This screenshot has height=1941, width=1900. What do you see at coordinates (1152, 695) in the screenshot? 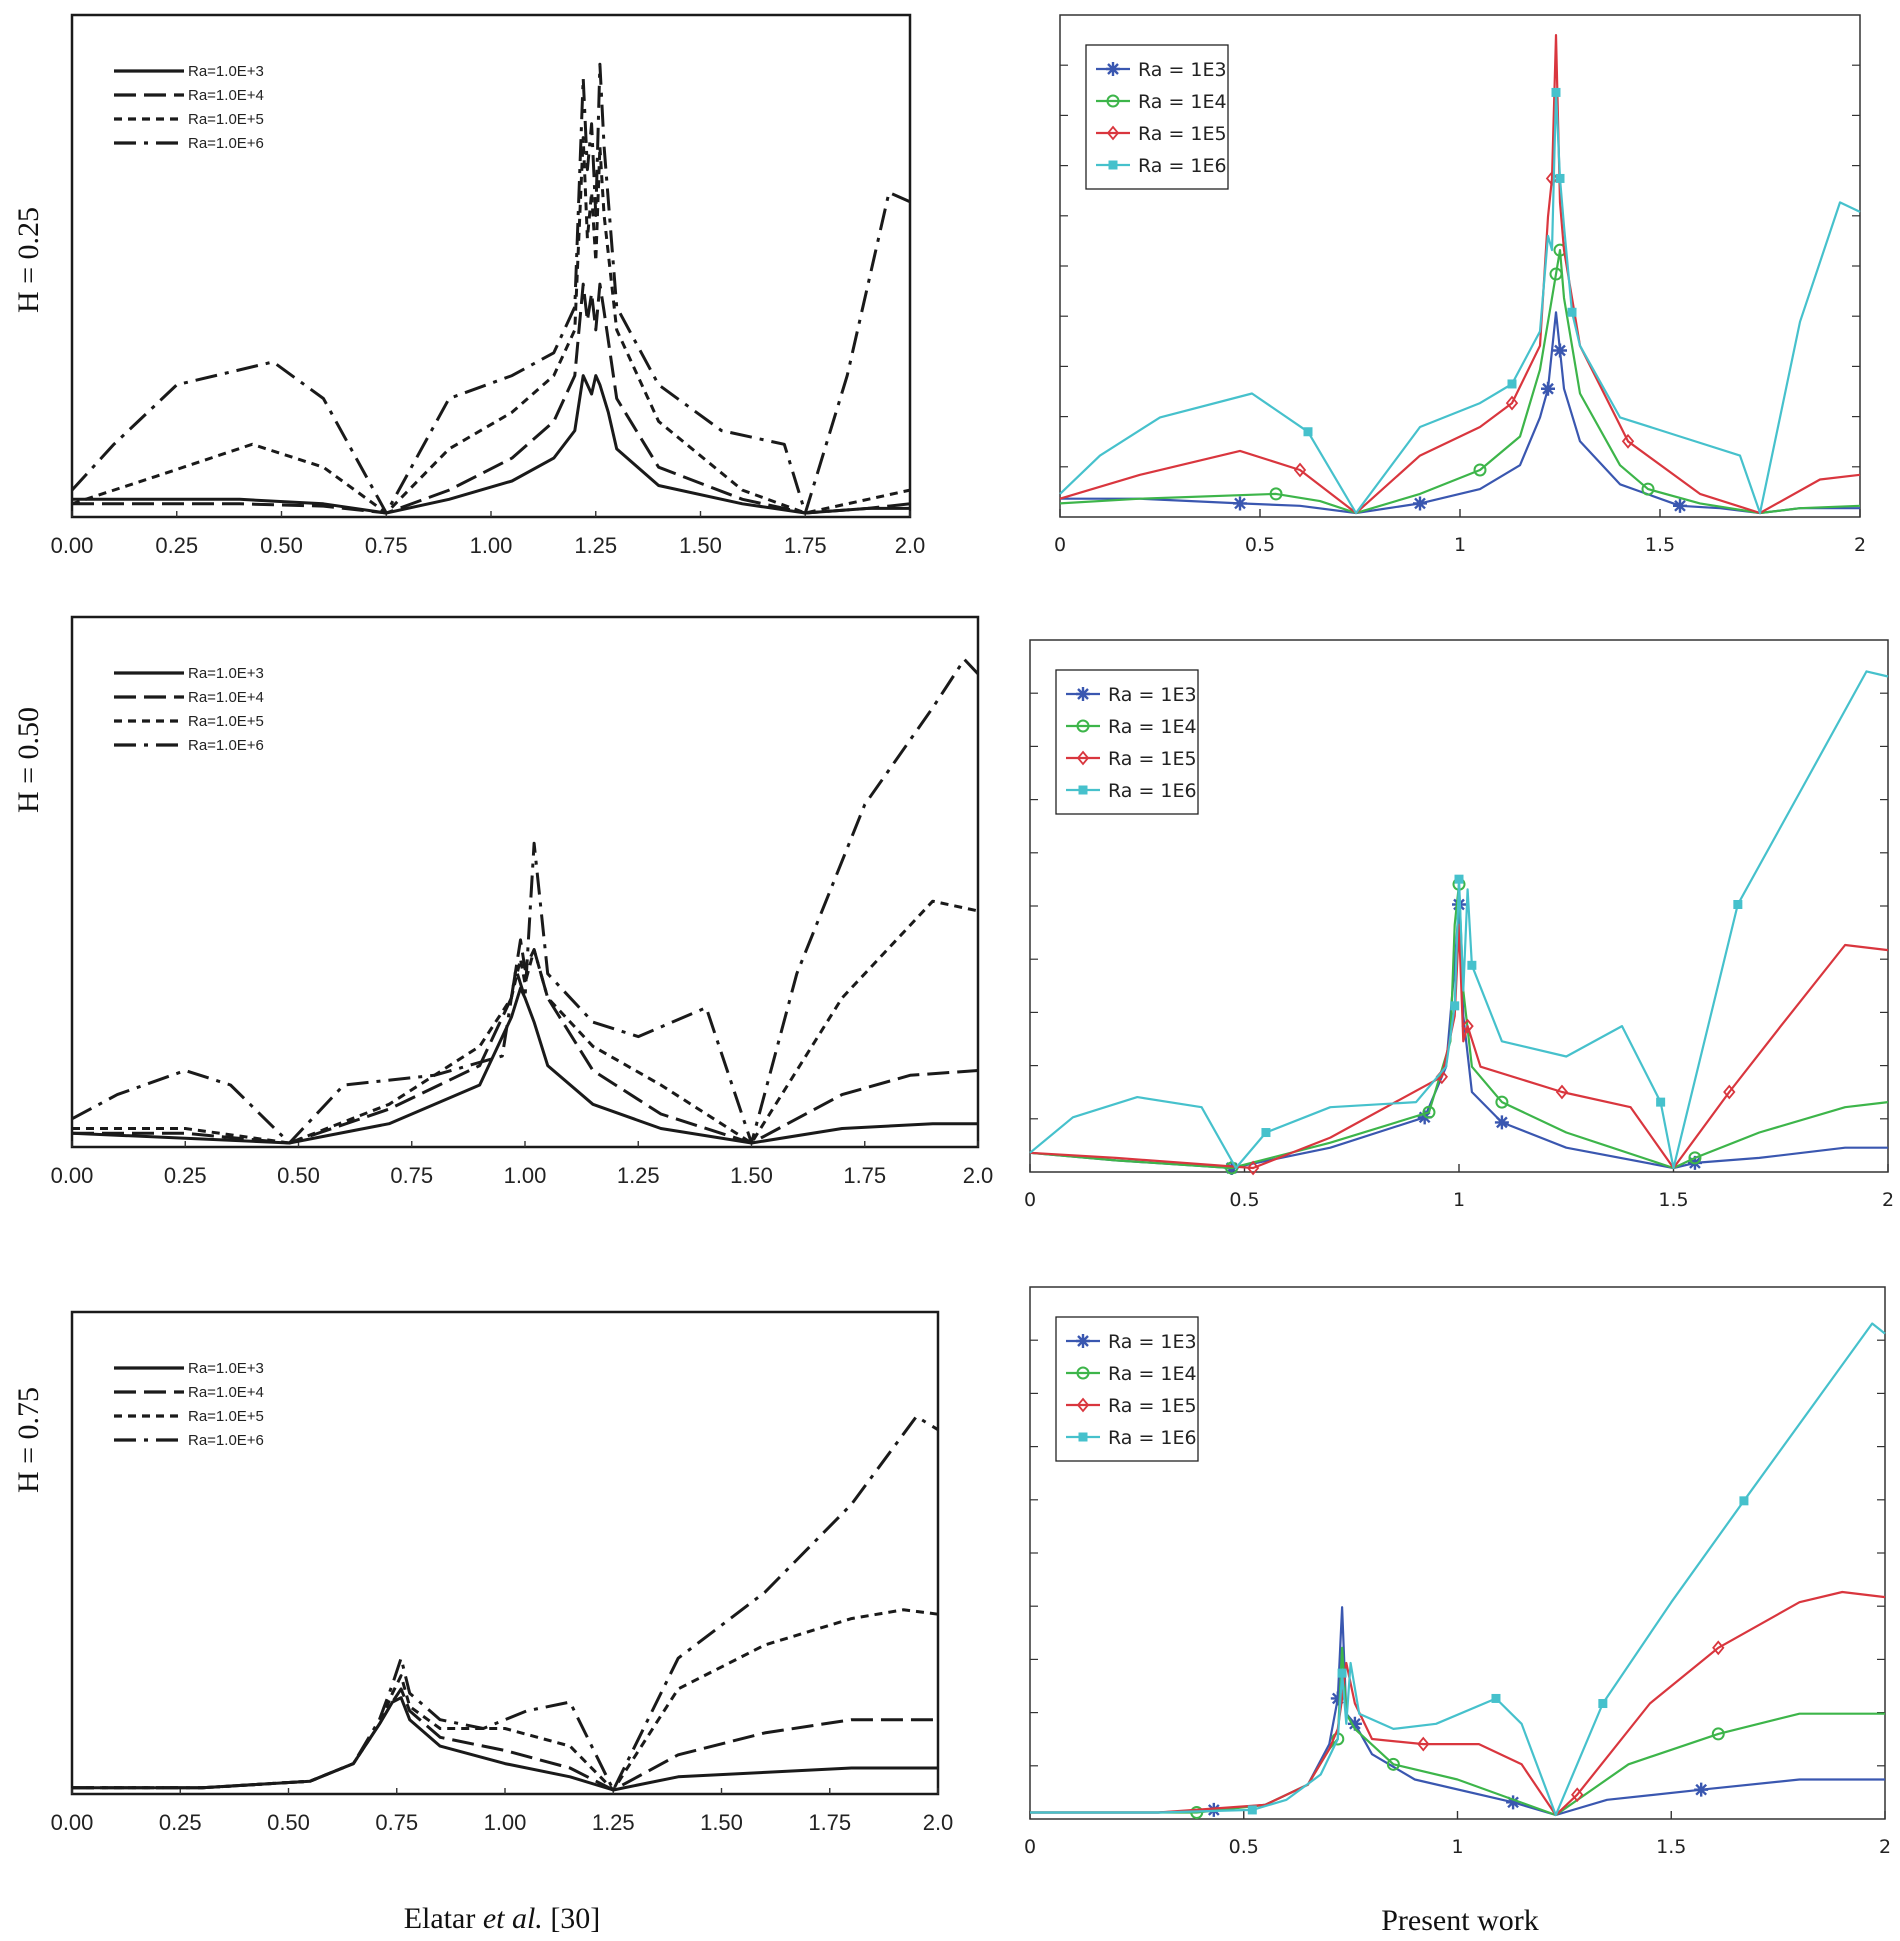
I see `legend-label-1: Ra = 1E3` at bounding box center [1152, 695].